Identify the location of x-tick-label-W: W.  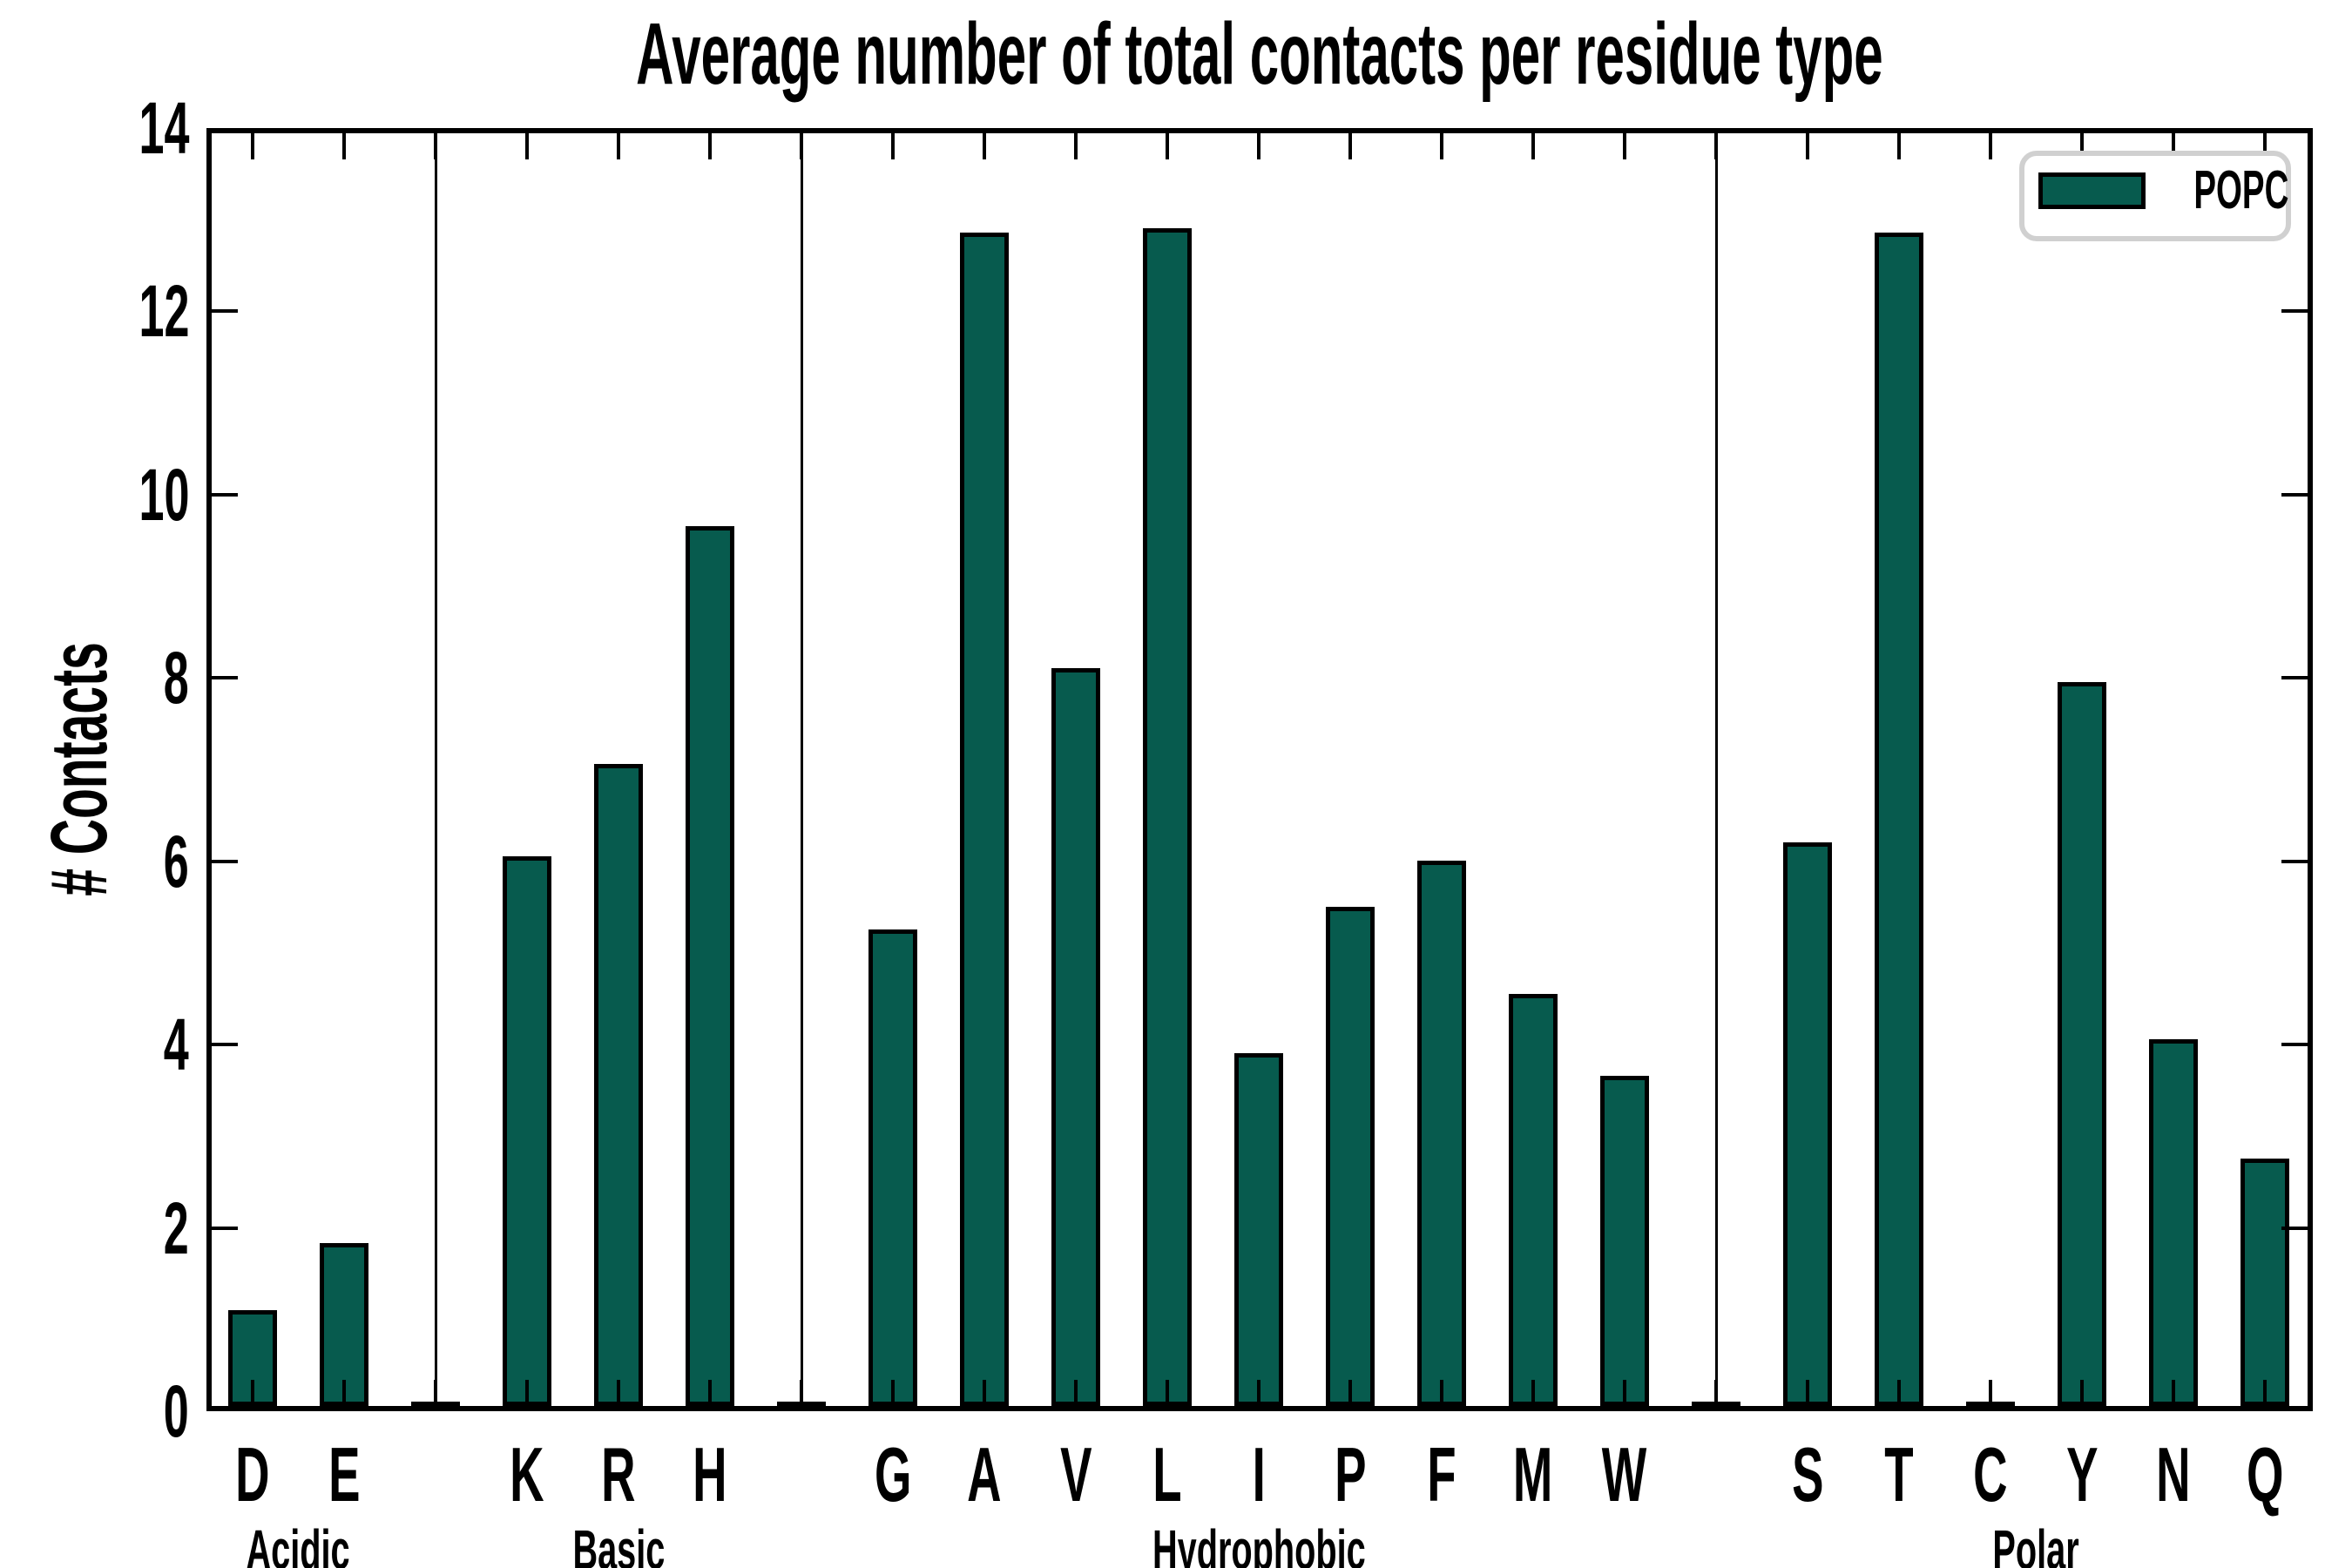
(1625, 1475).